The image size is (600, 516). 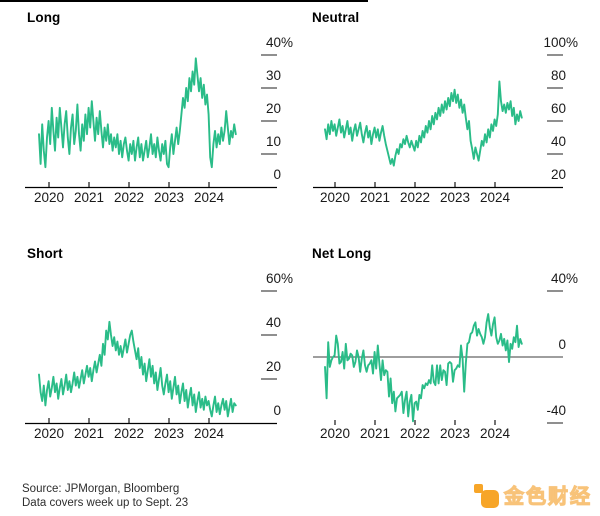 I want to click on logo-small-square, so click(x=478, y=488).